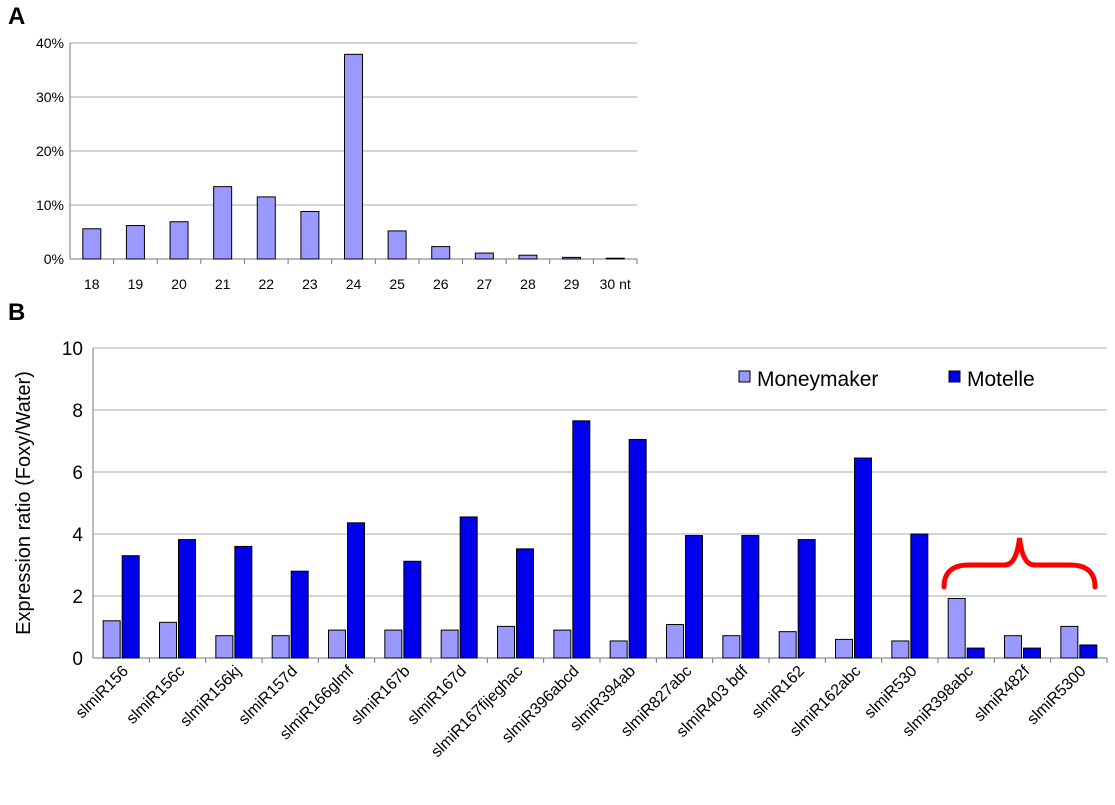 The width and height of the screenshot is (1115, 805). What do you see at coordinates (92, 284) in the screenshot?
I see `x-tick-label-a: 18` at bounding box center [92, 284].